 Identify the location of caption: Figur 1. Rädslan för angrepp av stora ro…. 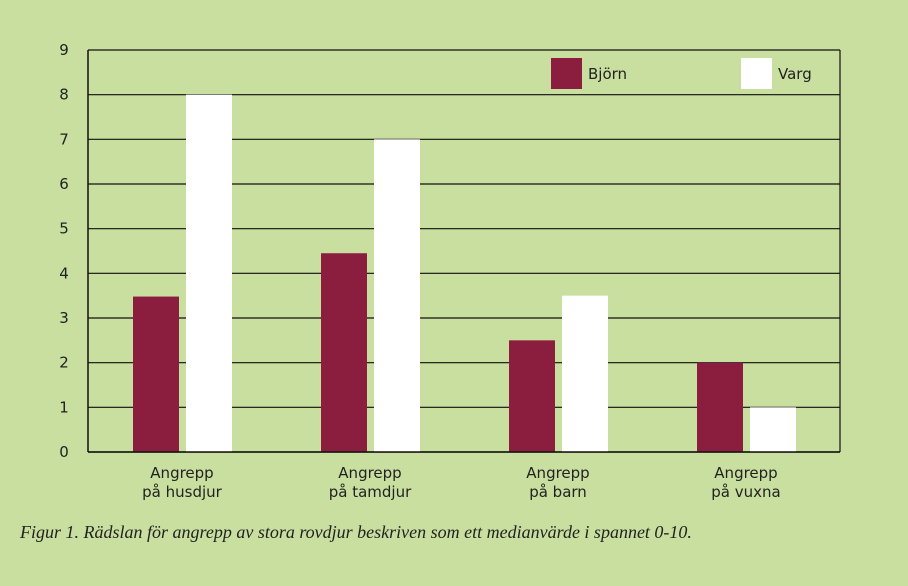
(356, 532).